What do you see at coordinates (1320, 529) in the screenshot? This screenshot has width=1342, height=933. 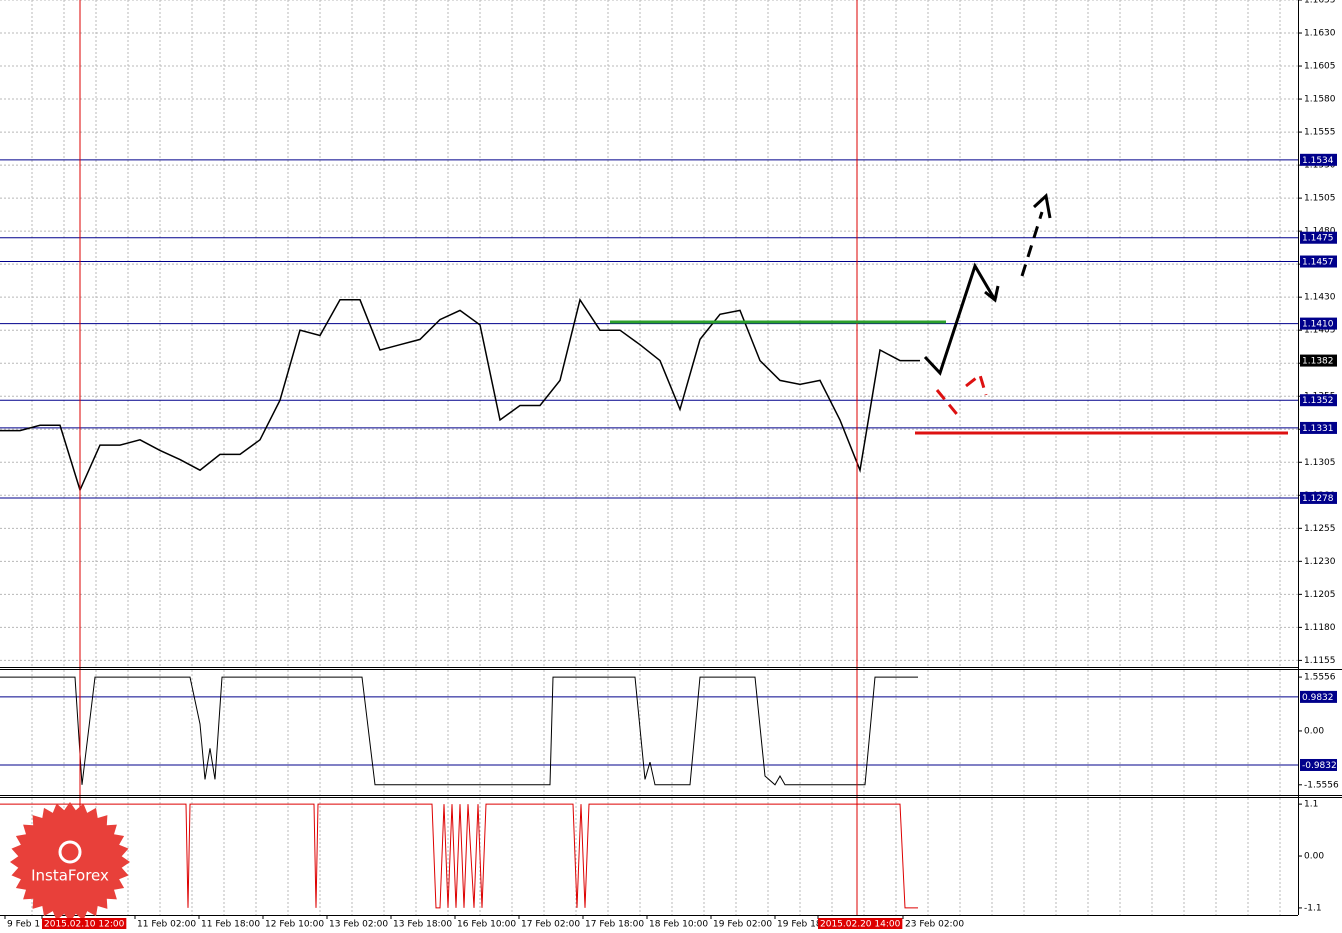 I see `y-tick-label: 1.1255` at bounding box center [1320, 529].